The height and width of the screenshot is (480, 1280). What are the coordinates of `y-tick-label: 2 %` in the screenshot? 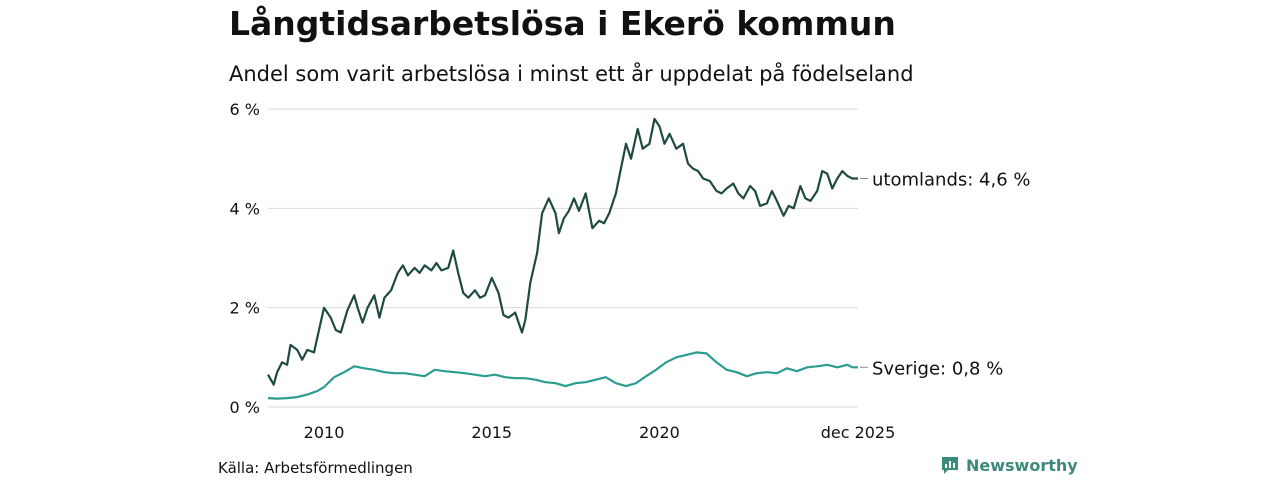 It's located at (245, 308).